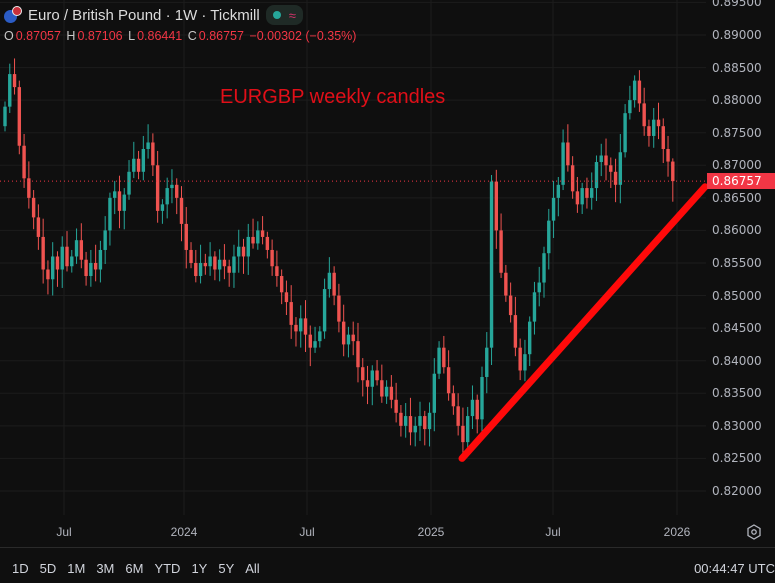  What do you see at coordinates (167, 568) in the screenshot?
I see `range-button-ytd: YTD` at bounding box center [167, 568].